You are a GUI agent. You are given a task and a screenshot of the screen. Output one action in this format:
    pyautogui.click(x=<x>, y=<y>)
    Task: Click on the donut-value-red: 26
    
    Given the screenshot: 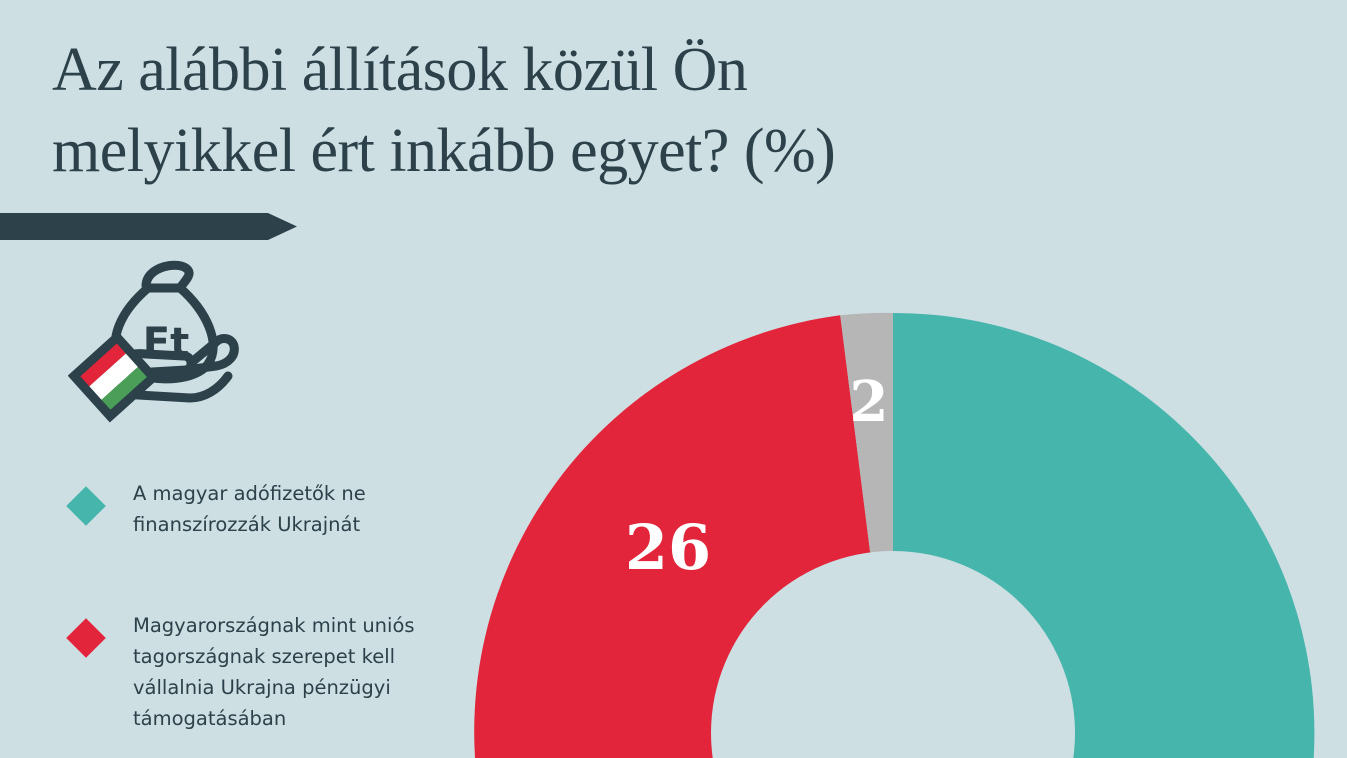 What is the action you would take?
    pyautogui.click(x=668, y=547)
    